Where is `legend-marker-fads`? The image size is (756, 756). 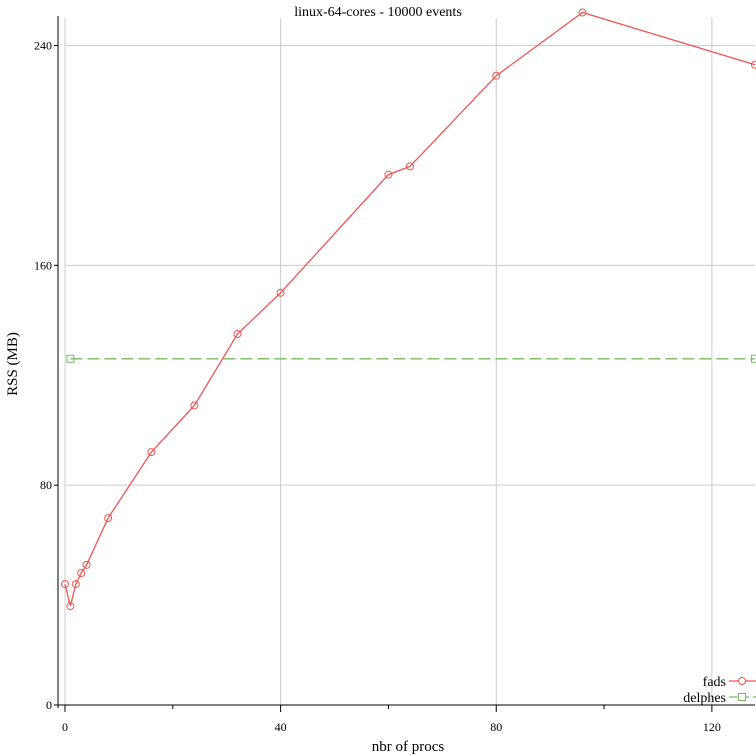
legend-marker-fads is located at coordinates (742, 681).